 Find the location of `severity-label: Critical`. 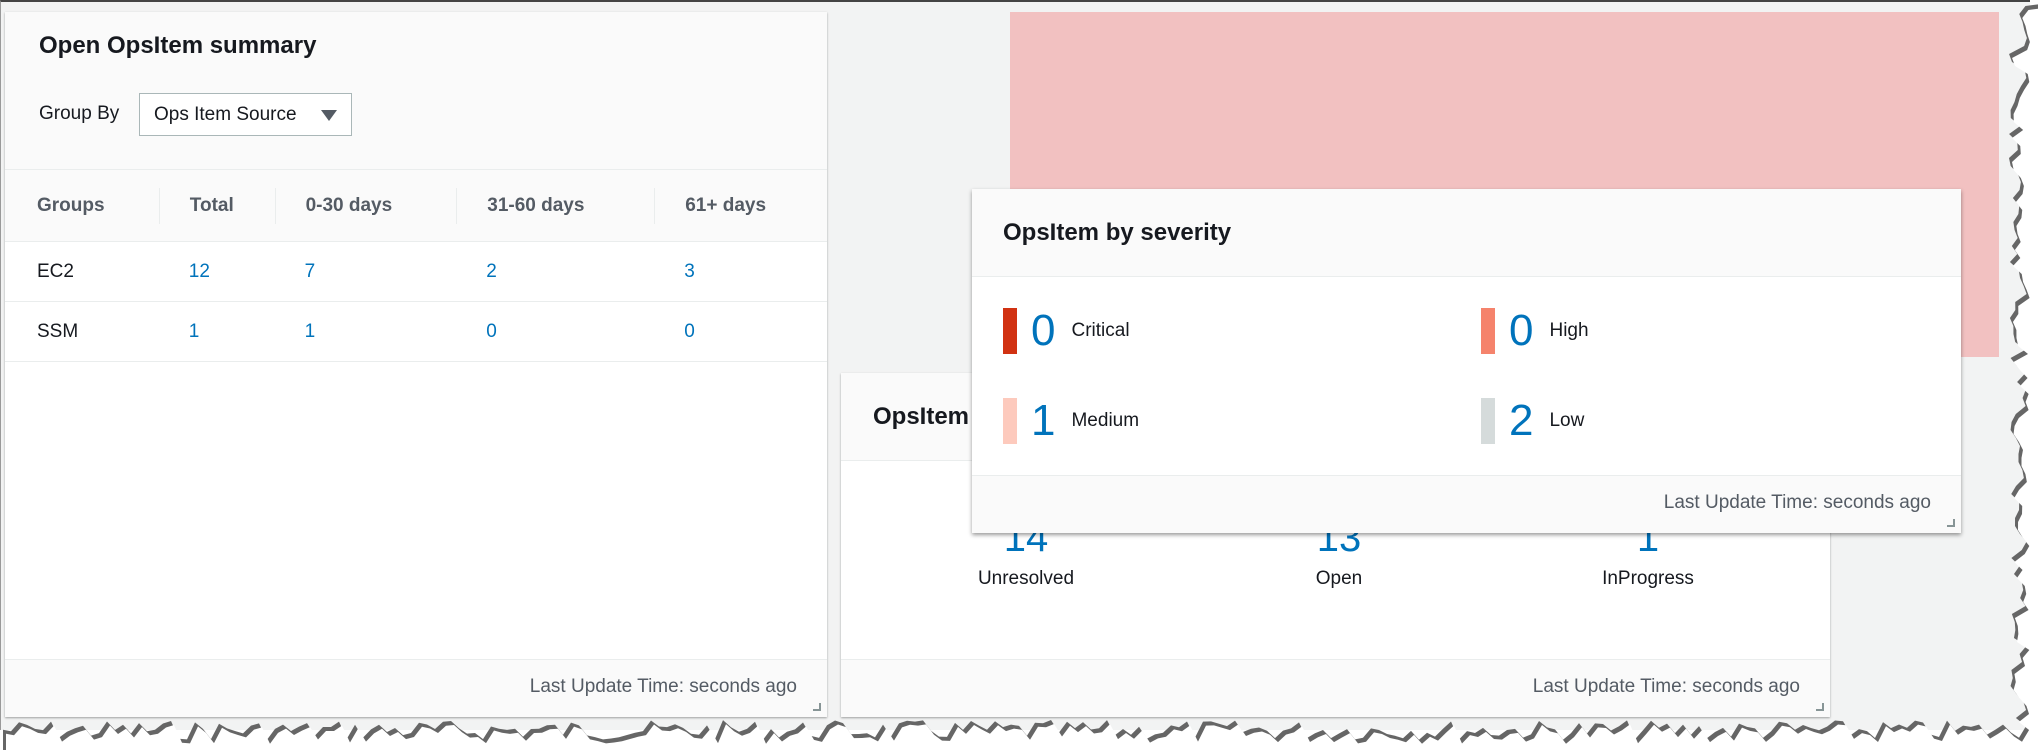

severity-label: Critical is located at coordinates (1100, 330).